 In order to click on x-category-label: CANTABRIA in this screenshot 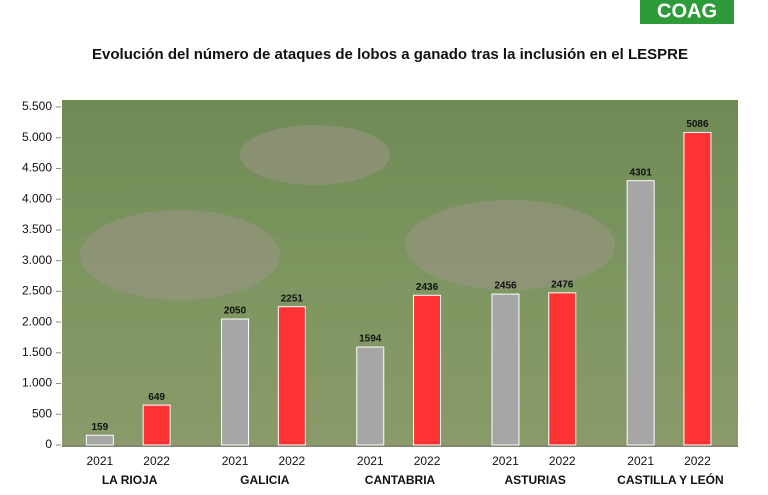, I will do `click(400, 480)`.